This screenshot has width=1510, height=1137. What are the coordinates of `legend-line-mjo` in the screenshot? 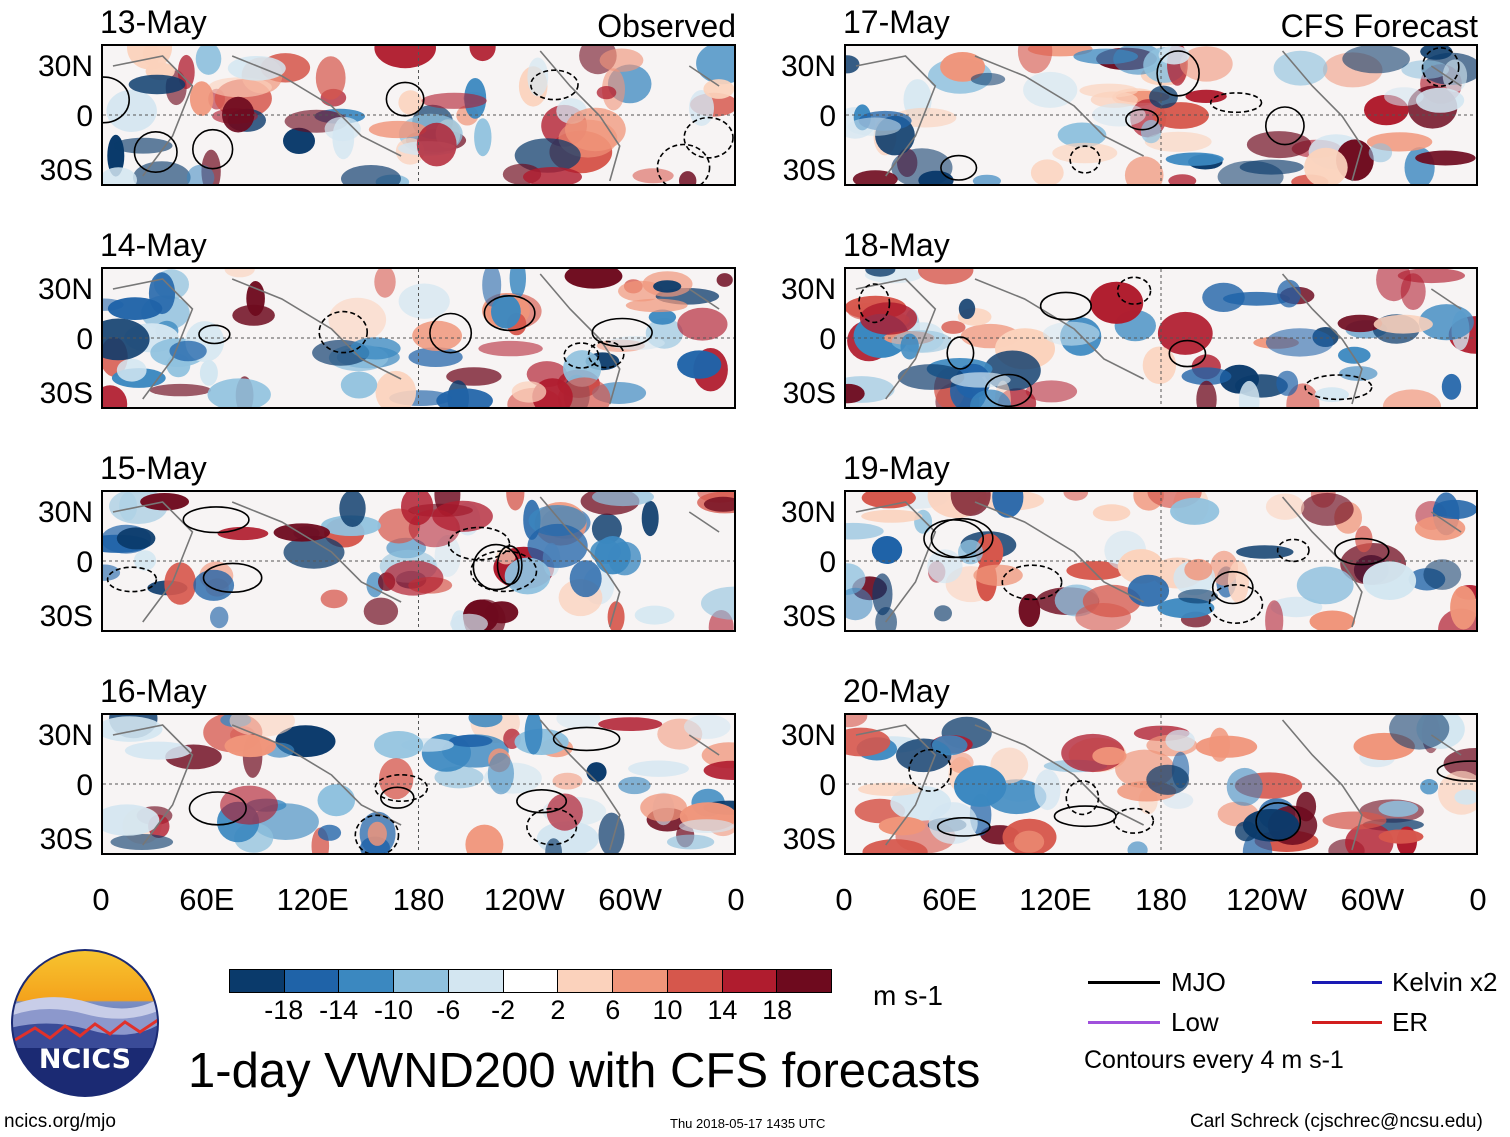 It's located at (1124, 982).